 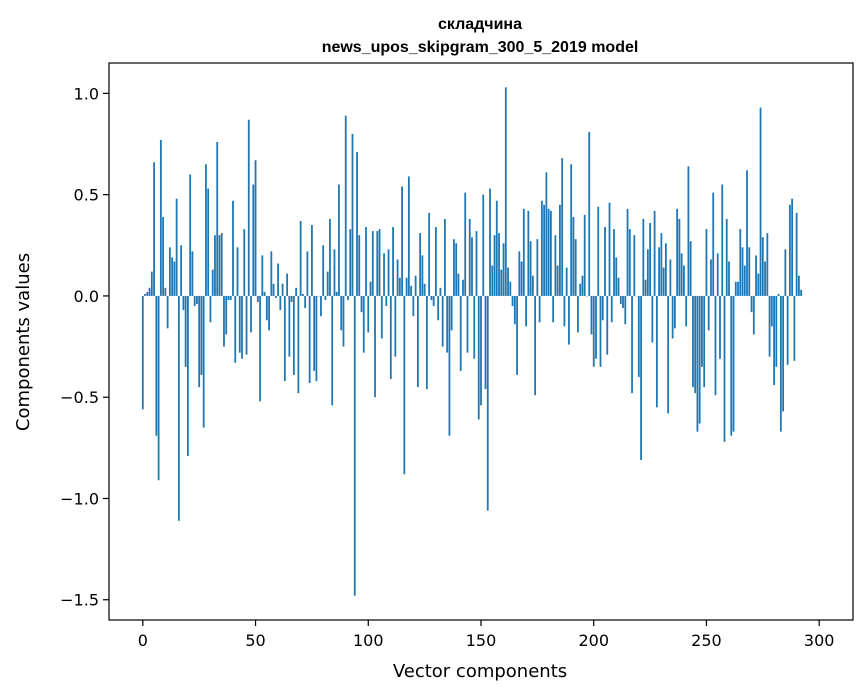 What do you see at coordinates (368, 640) in the screenshot?
I see `x-tick-label: 100` at bounding box center [368, 640].